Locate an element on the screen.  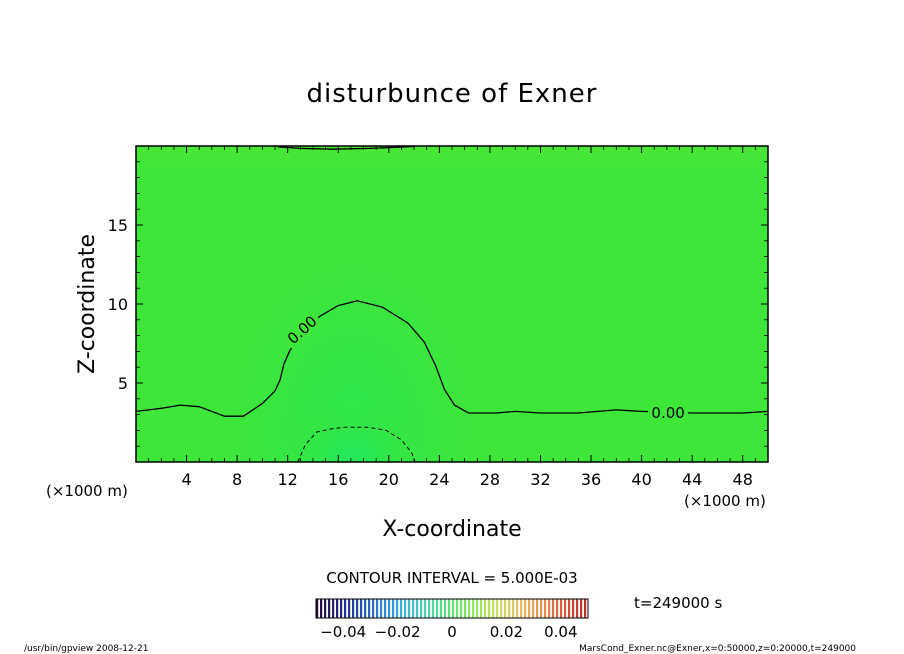
colorbar-tick-label: −0.02 is located at coordinates (398, 632).